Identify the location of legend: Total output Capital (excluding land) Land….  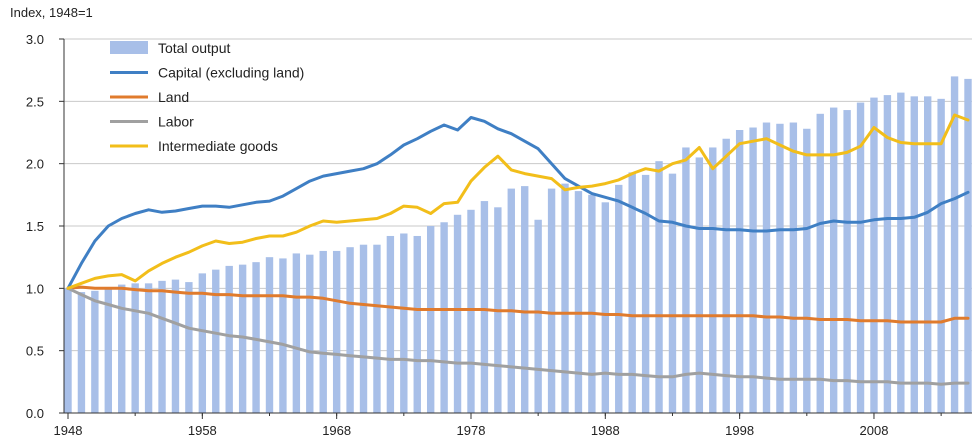
(207, 97).